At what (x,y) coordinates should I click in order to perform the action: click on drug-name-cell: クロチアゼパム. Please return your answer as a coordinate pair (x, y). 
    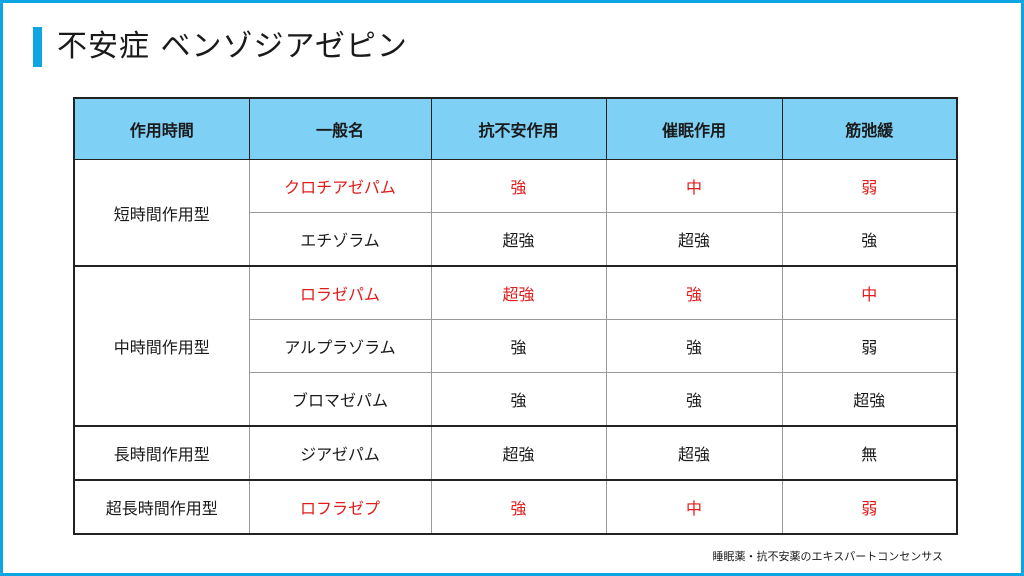
    Looking at the image, I should click on (340, 186).